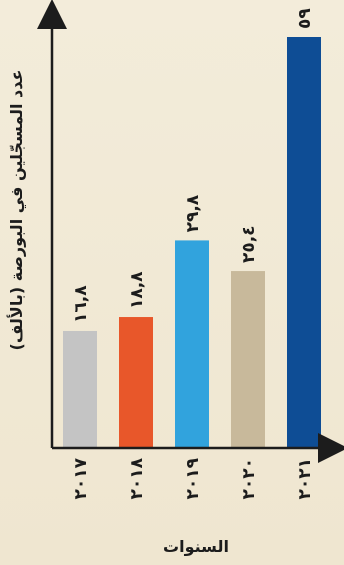  I want to click on x-tick-label-2: ٢٠١٨, so click(137, 478).